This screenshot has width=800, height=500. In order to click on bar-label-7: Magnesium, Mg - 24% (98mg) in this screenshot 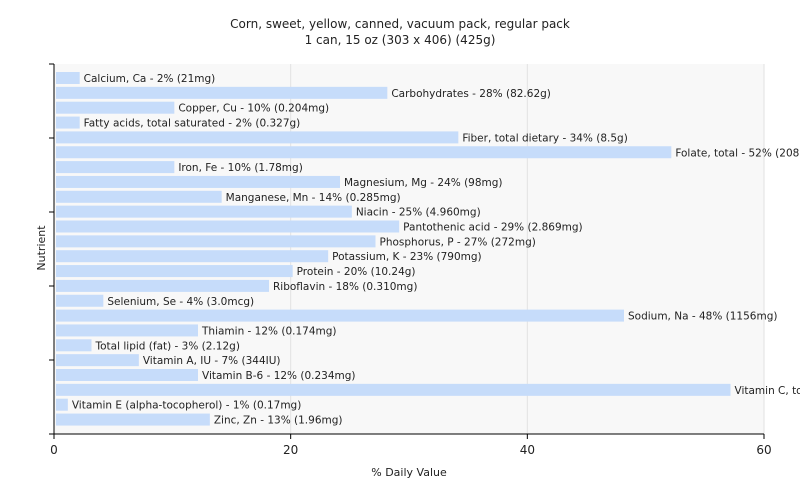, I will do `click(423, 183)`.